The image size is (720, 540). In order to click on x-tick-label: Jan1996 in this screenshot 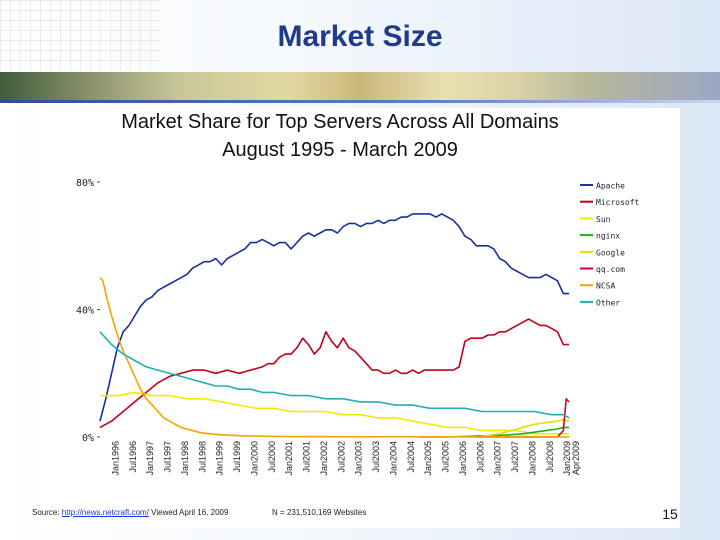, I will do `click(115, 458)`.